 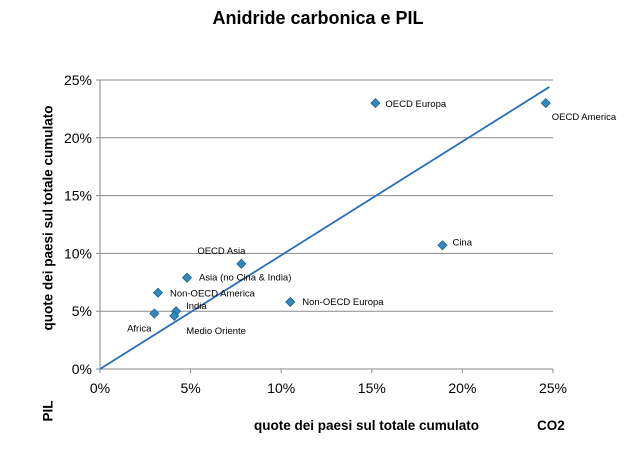 What do you see at coordinates (551, 425) in the screenshot?
I see `x-axis-label-suffix: CO2` at bounding box center [551, 425].